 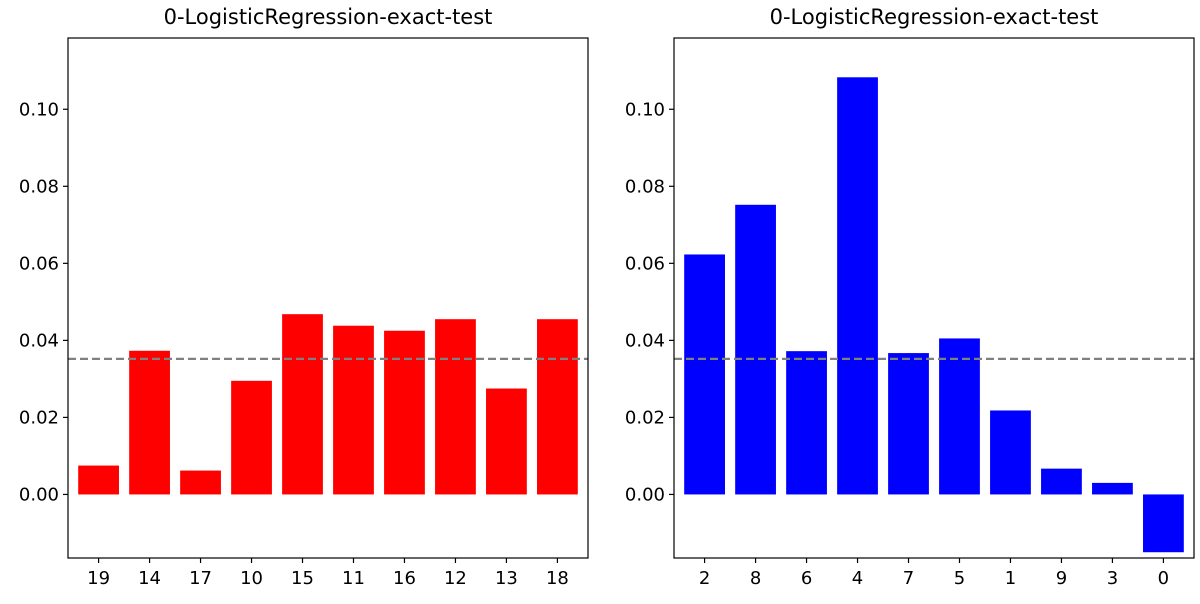 I want to click on x-tick-label: 11, so click(x=353, y=578).